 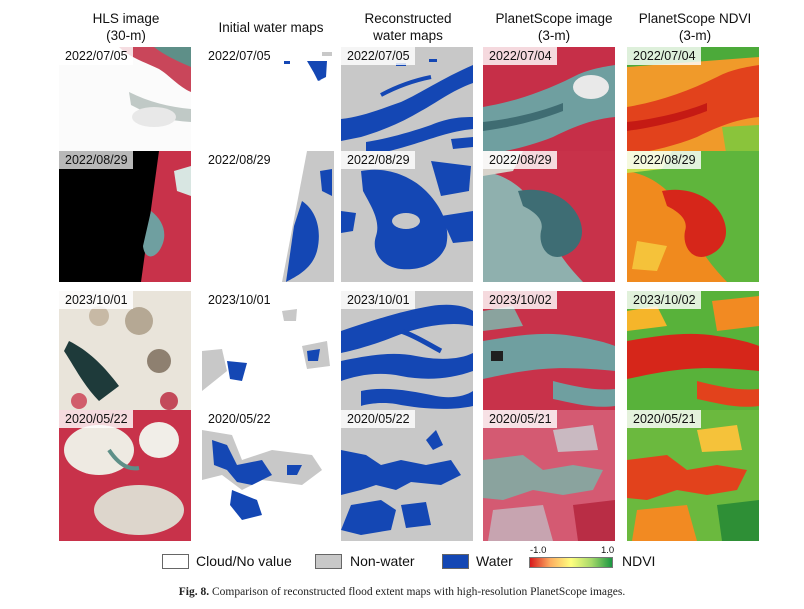 I want to click on ndvi-colorbar, so click(x=571, y=562).